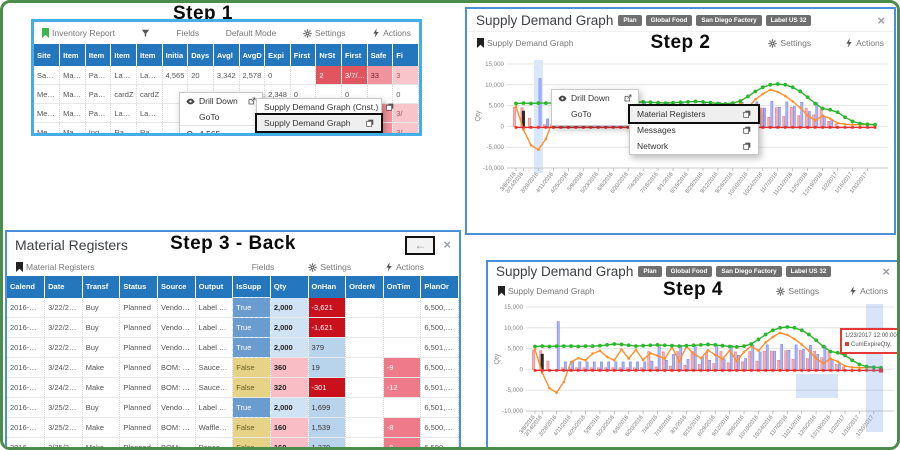 This screenshot has width=900, height=450. What do you see at coordinates (221, 129) in the screenshot?
I see `menu-item-search: 4,565` at bounding box center [221, 129].